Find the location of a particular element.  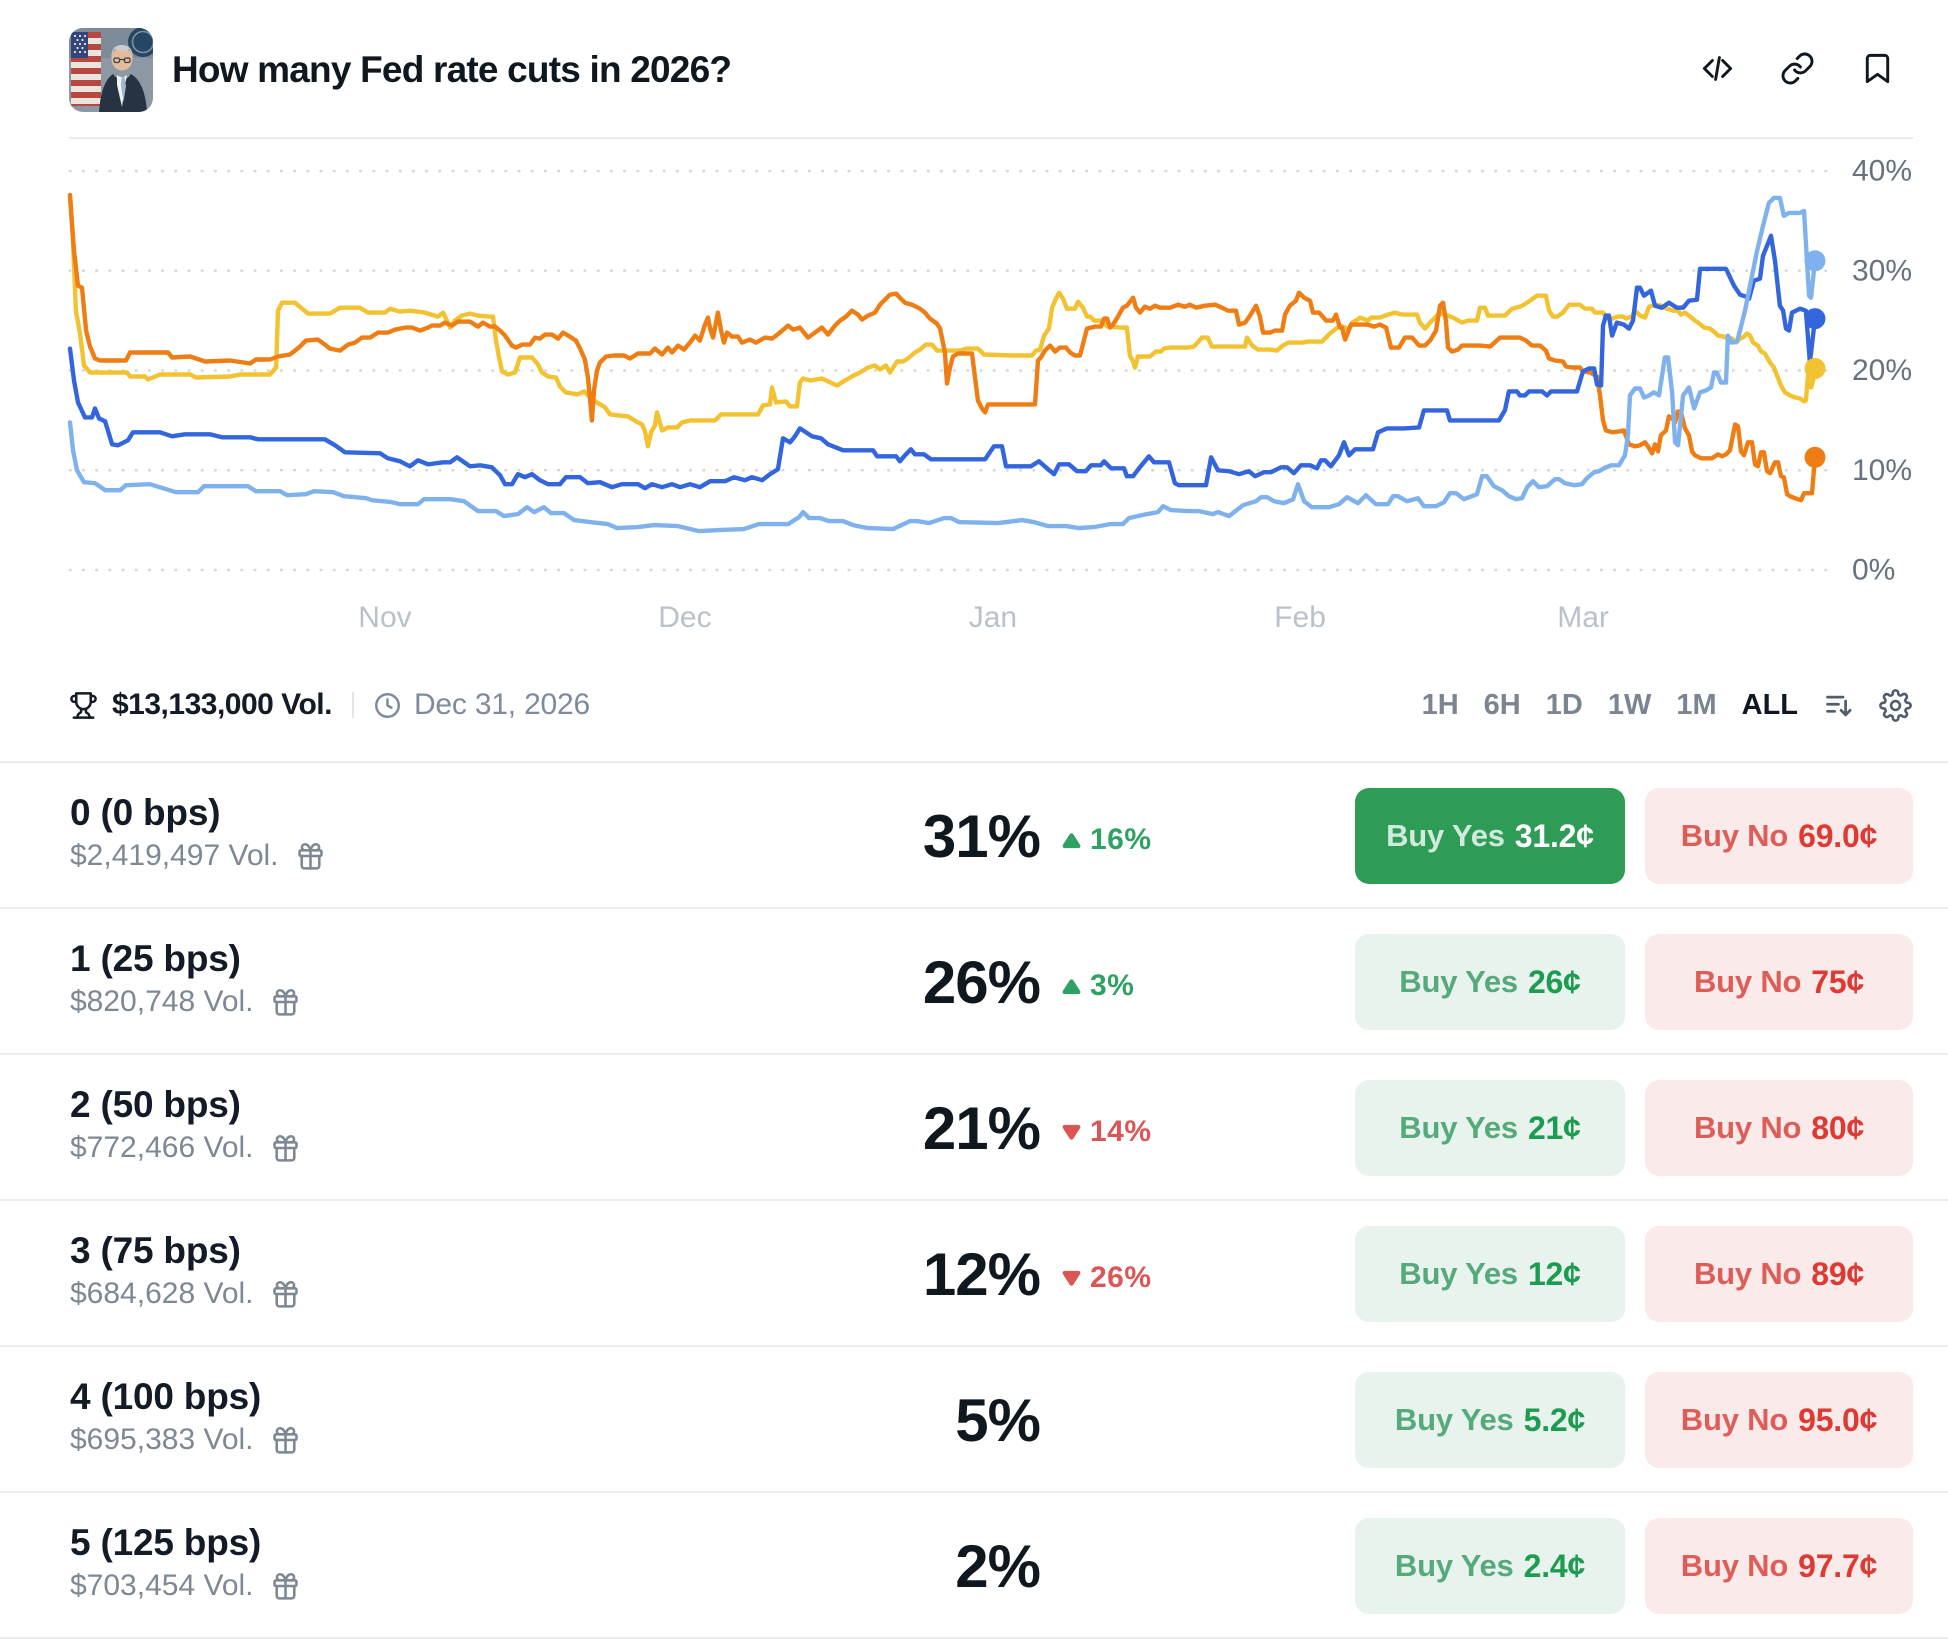

buy-no-button: Buy No 97.7¢ is located at coordinates (1779, 1566).